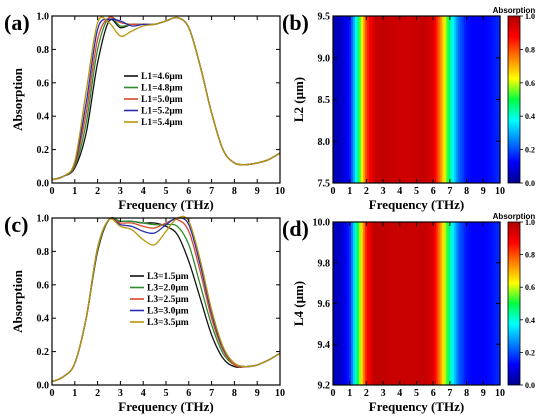 The height and width of the screenshot is (420, 550). I want to click on legend-entry: L3=3.5μm, so click(168, 323).